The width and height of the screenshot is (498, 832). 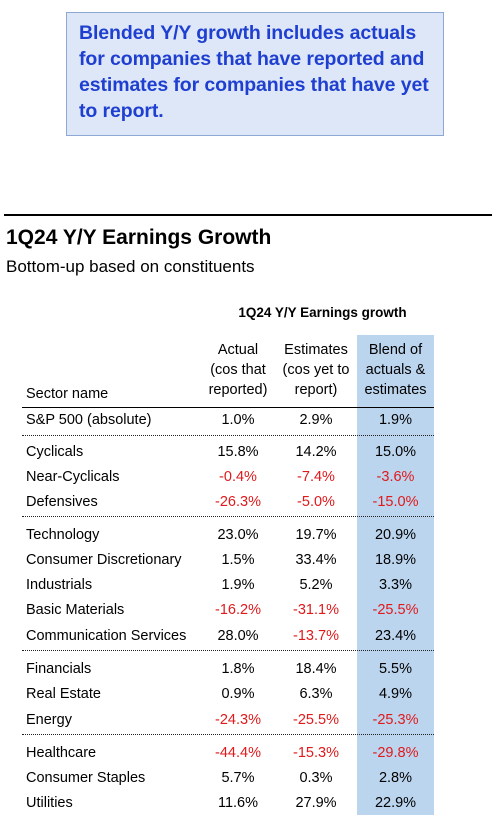 I want to click on blend-value: 23.4%, so click(x=395, y=636).